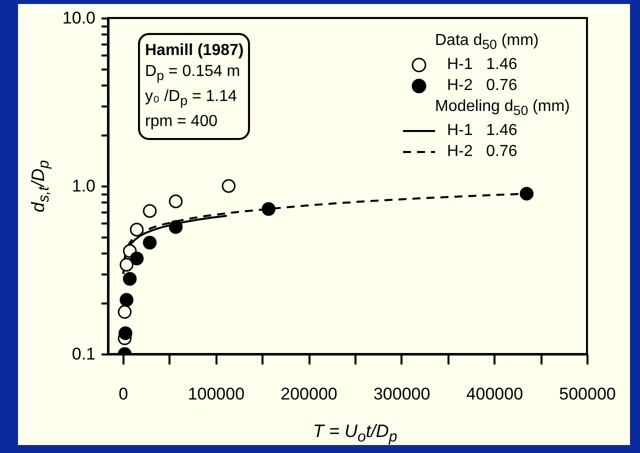 The width and height of the screenshot is (640, 453). What do you see at coordinates (309, 394) in the screenshot?
I see `x-tick-label: 200000` at bounding box center [309, 394].